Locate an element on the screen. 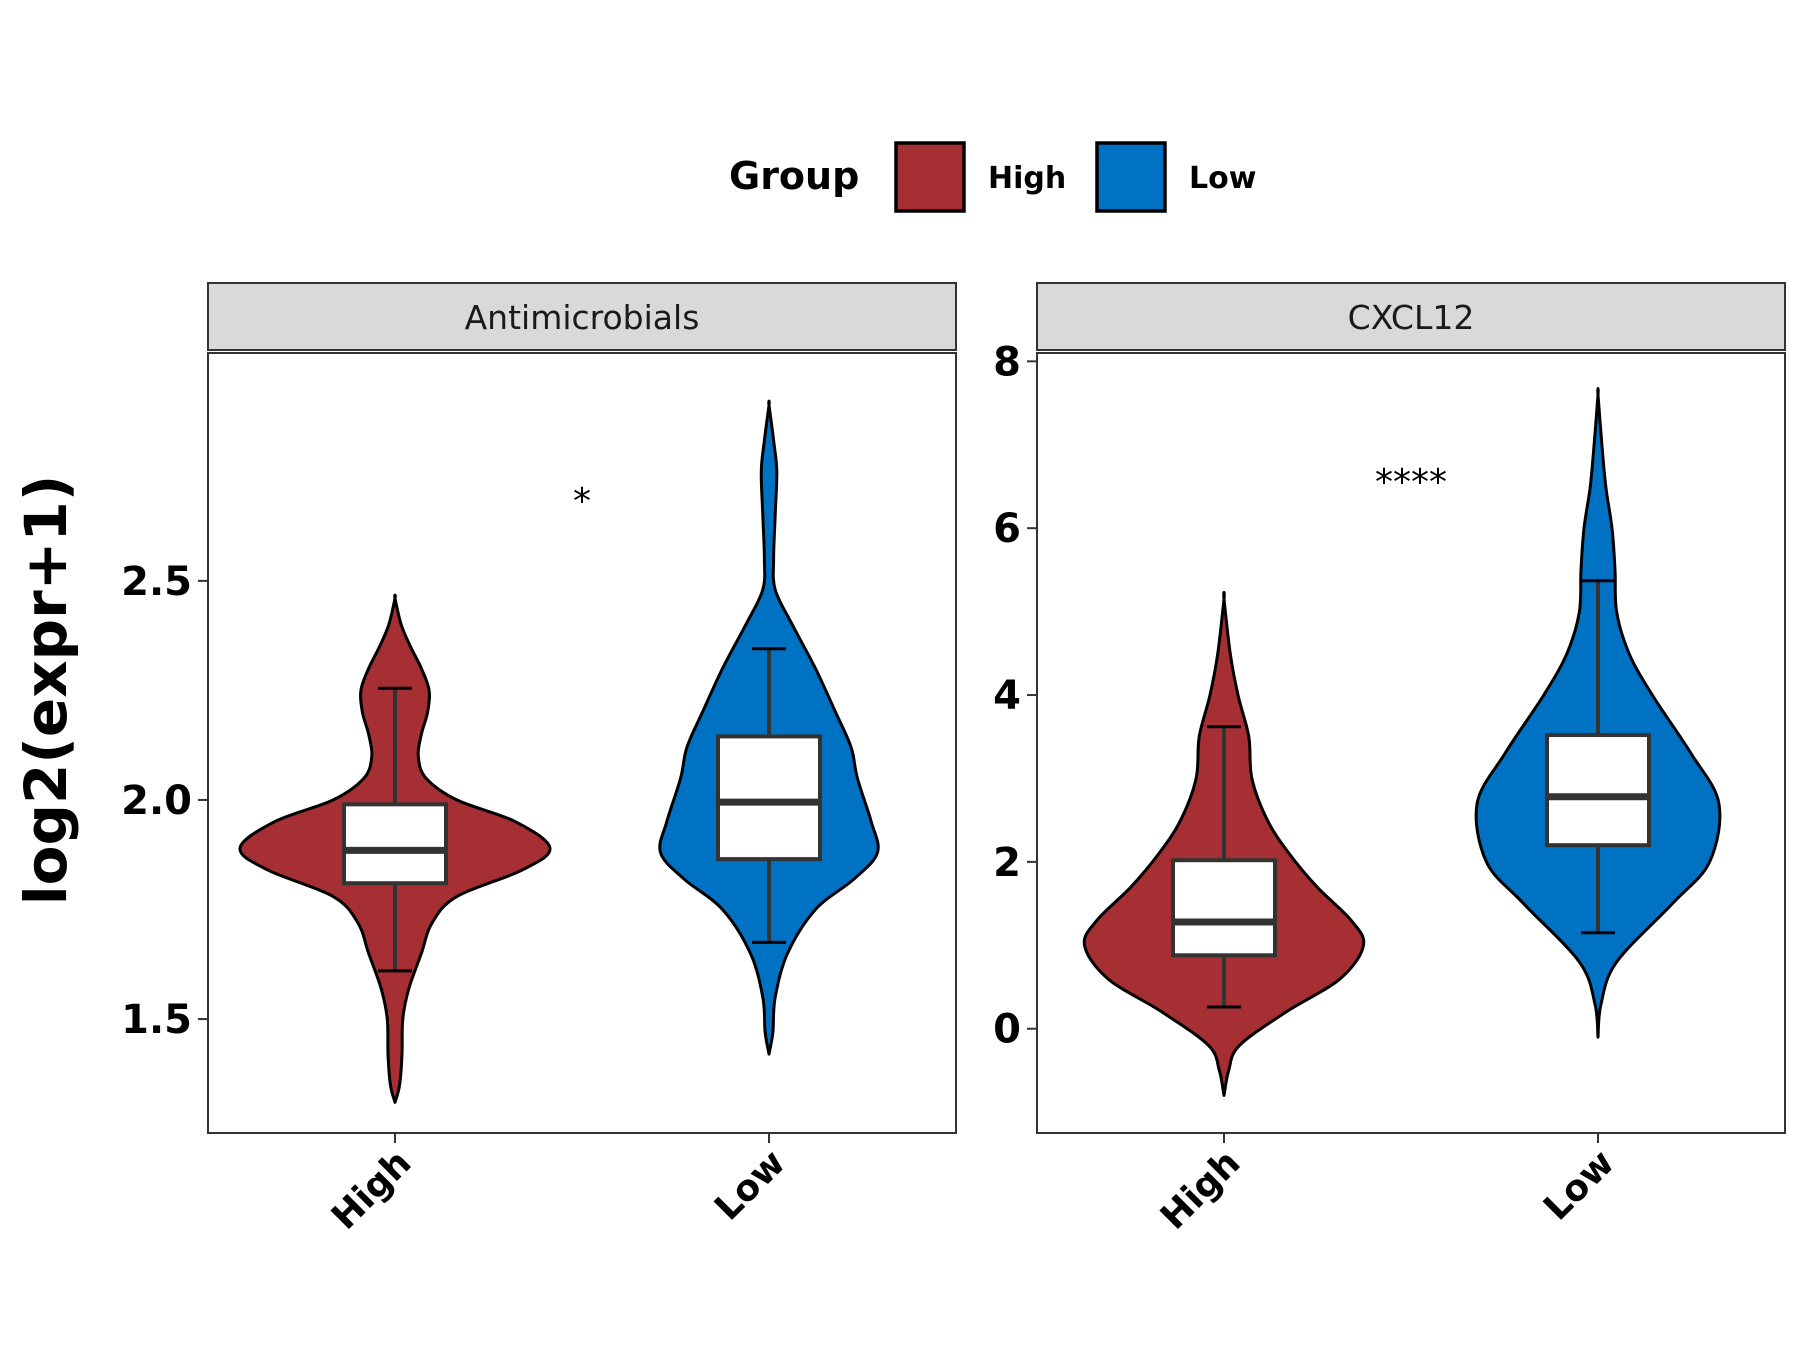 This screenshot has height=1350, width=1800. y-tick-label: 0 is located at coordinates (1007, 1030).